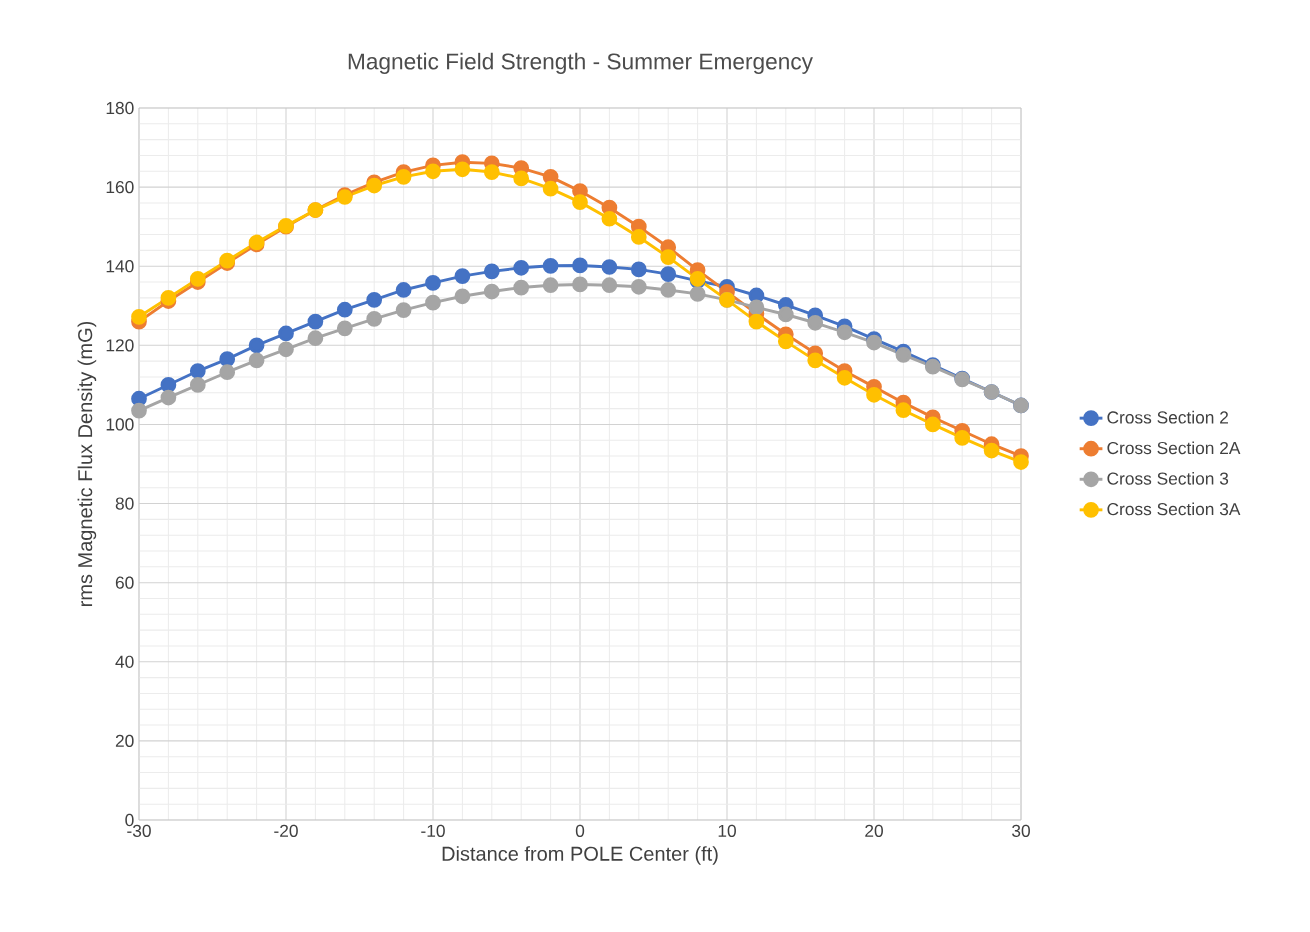  I want to click on x-tick-label: -10, so click(433, 830).